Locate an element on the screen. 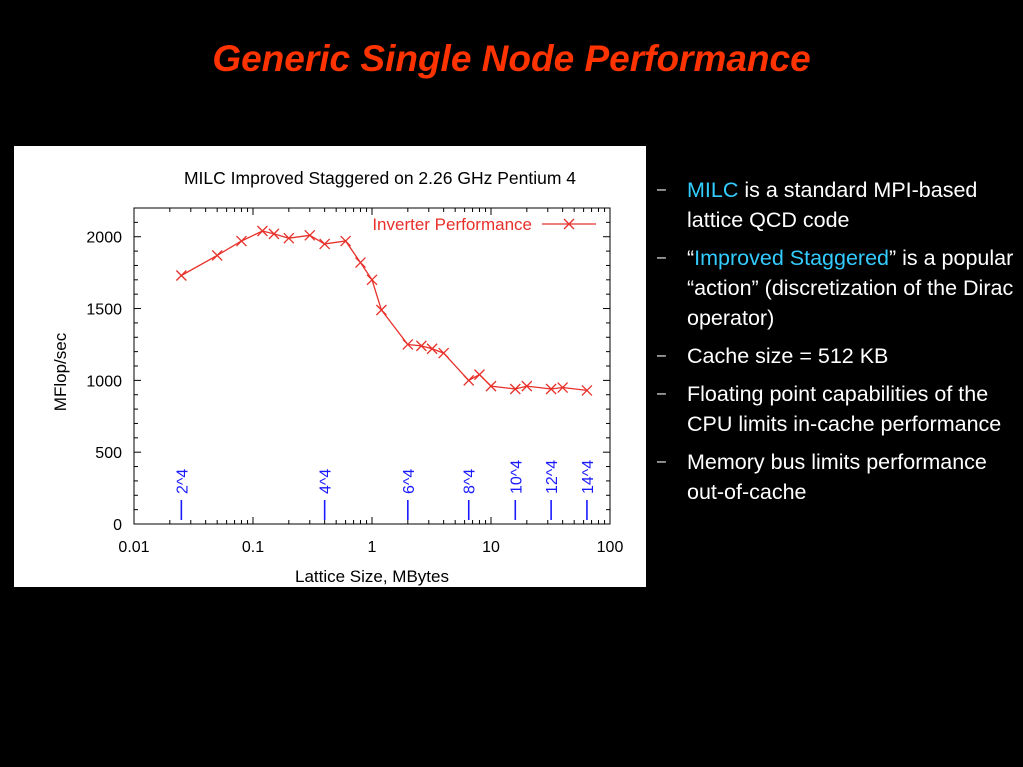  lattice-size-label: 12^4 is located at coordinates (552, 477).